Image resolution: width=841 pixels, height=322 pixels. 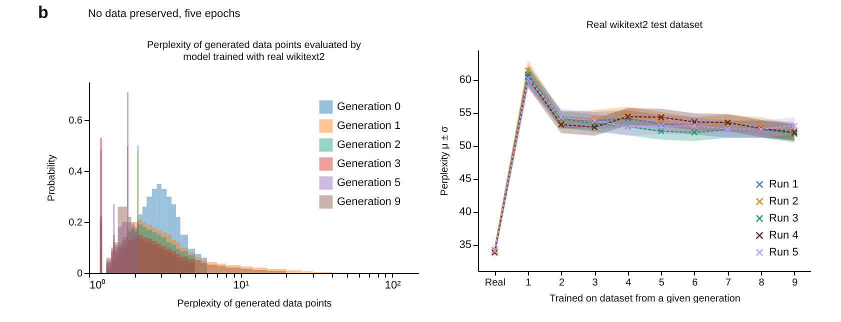 I want to click on legend-label: Generation 1, so click(x=369, y=126).